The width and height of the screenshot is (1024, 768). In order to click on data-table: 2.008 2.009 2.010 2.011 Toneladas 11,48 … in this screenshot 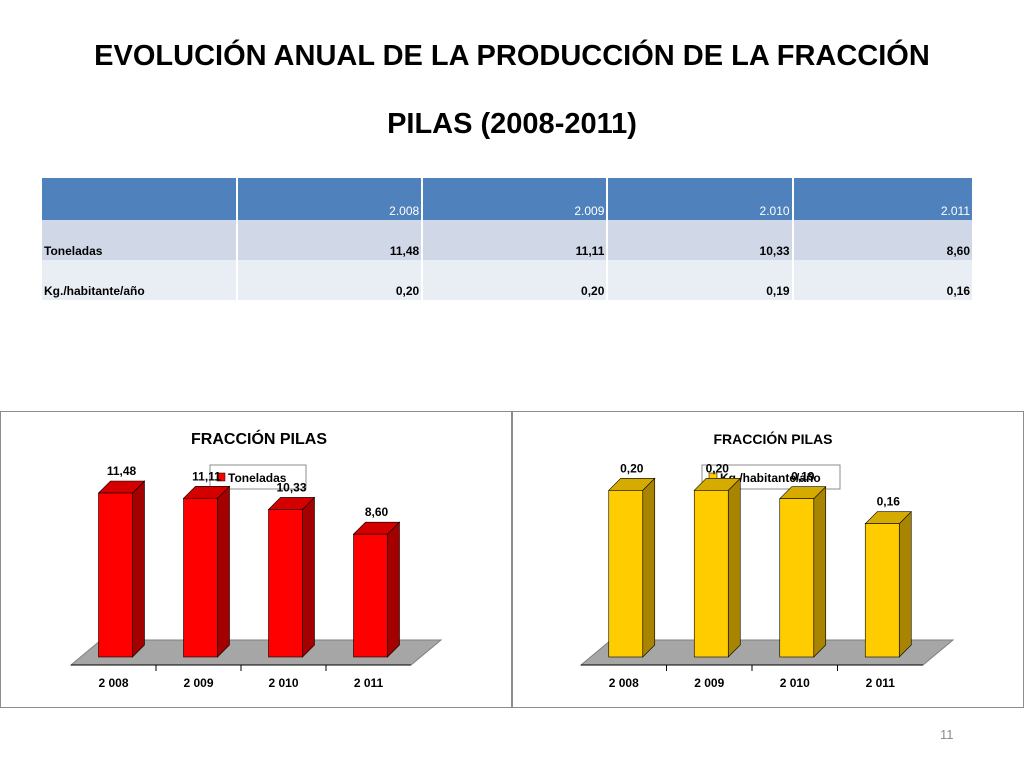, I will do `click(507, 239)`.